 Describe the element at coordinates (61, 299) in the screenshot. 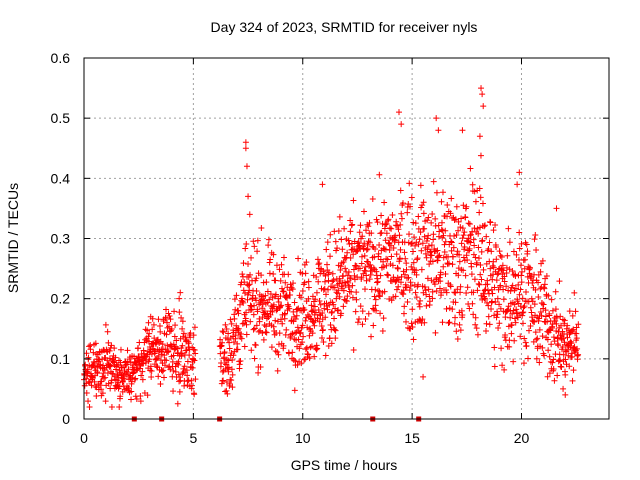

I see `y-tick-label: 0.2` at that location.